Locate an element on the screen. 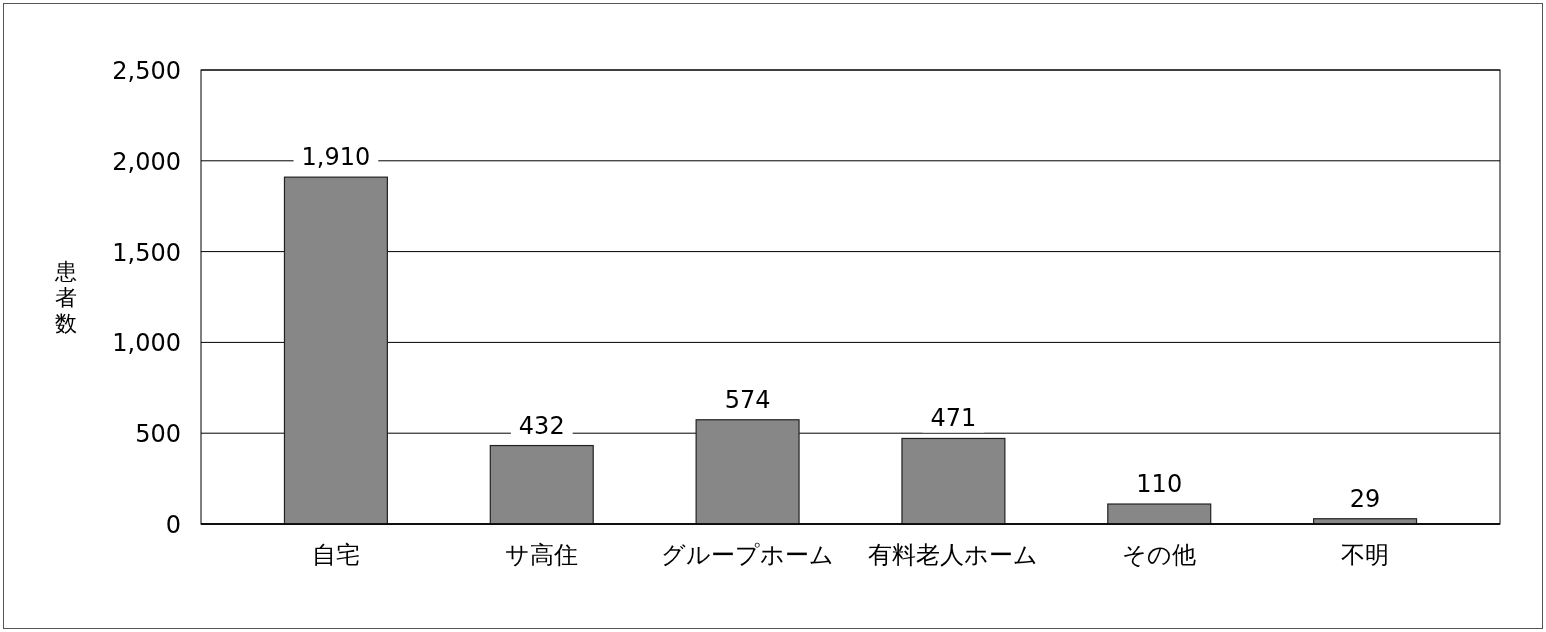 Image resolution: width=1546 pixels, height=632 pixels. y-axis-title: 患者数 is located at coordinates (65, 297).